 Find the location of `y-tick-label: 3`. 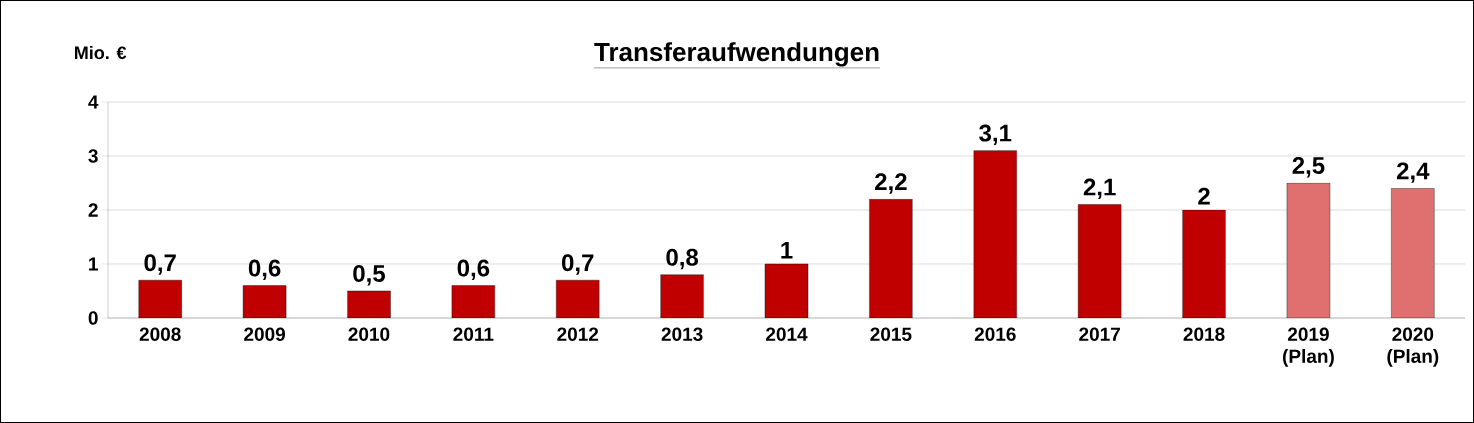

y-tick-label: 3 is located at coordinates (93, 156).